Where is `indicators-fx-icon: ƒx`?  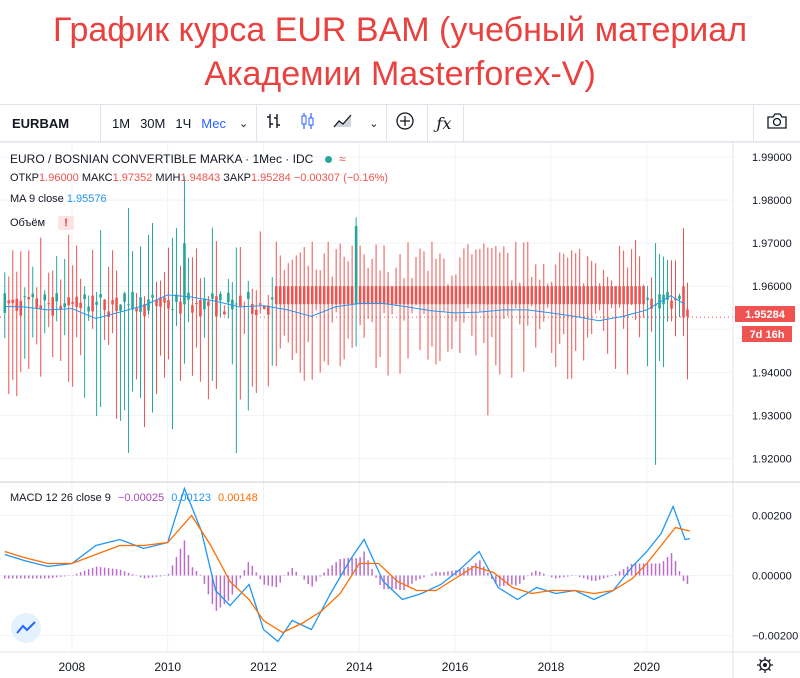
indicators-fx-icon: ƒx is located at coordinates (444, 123).